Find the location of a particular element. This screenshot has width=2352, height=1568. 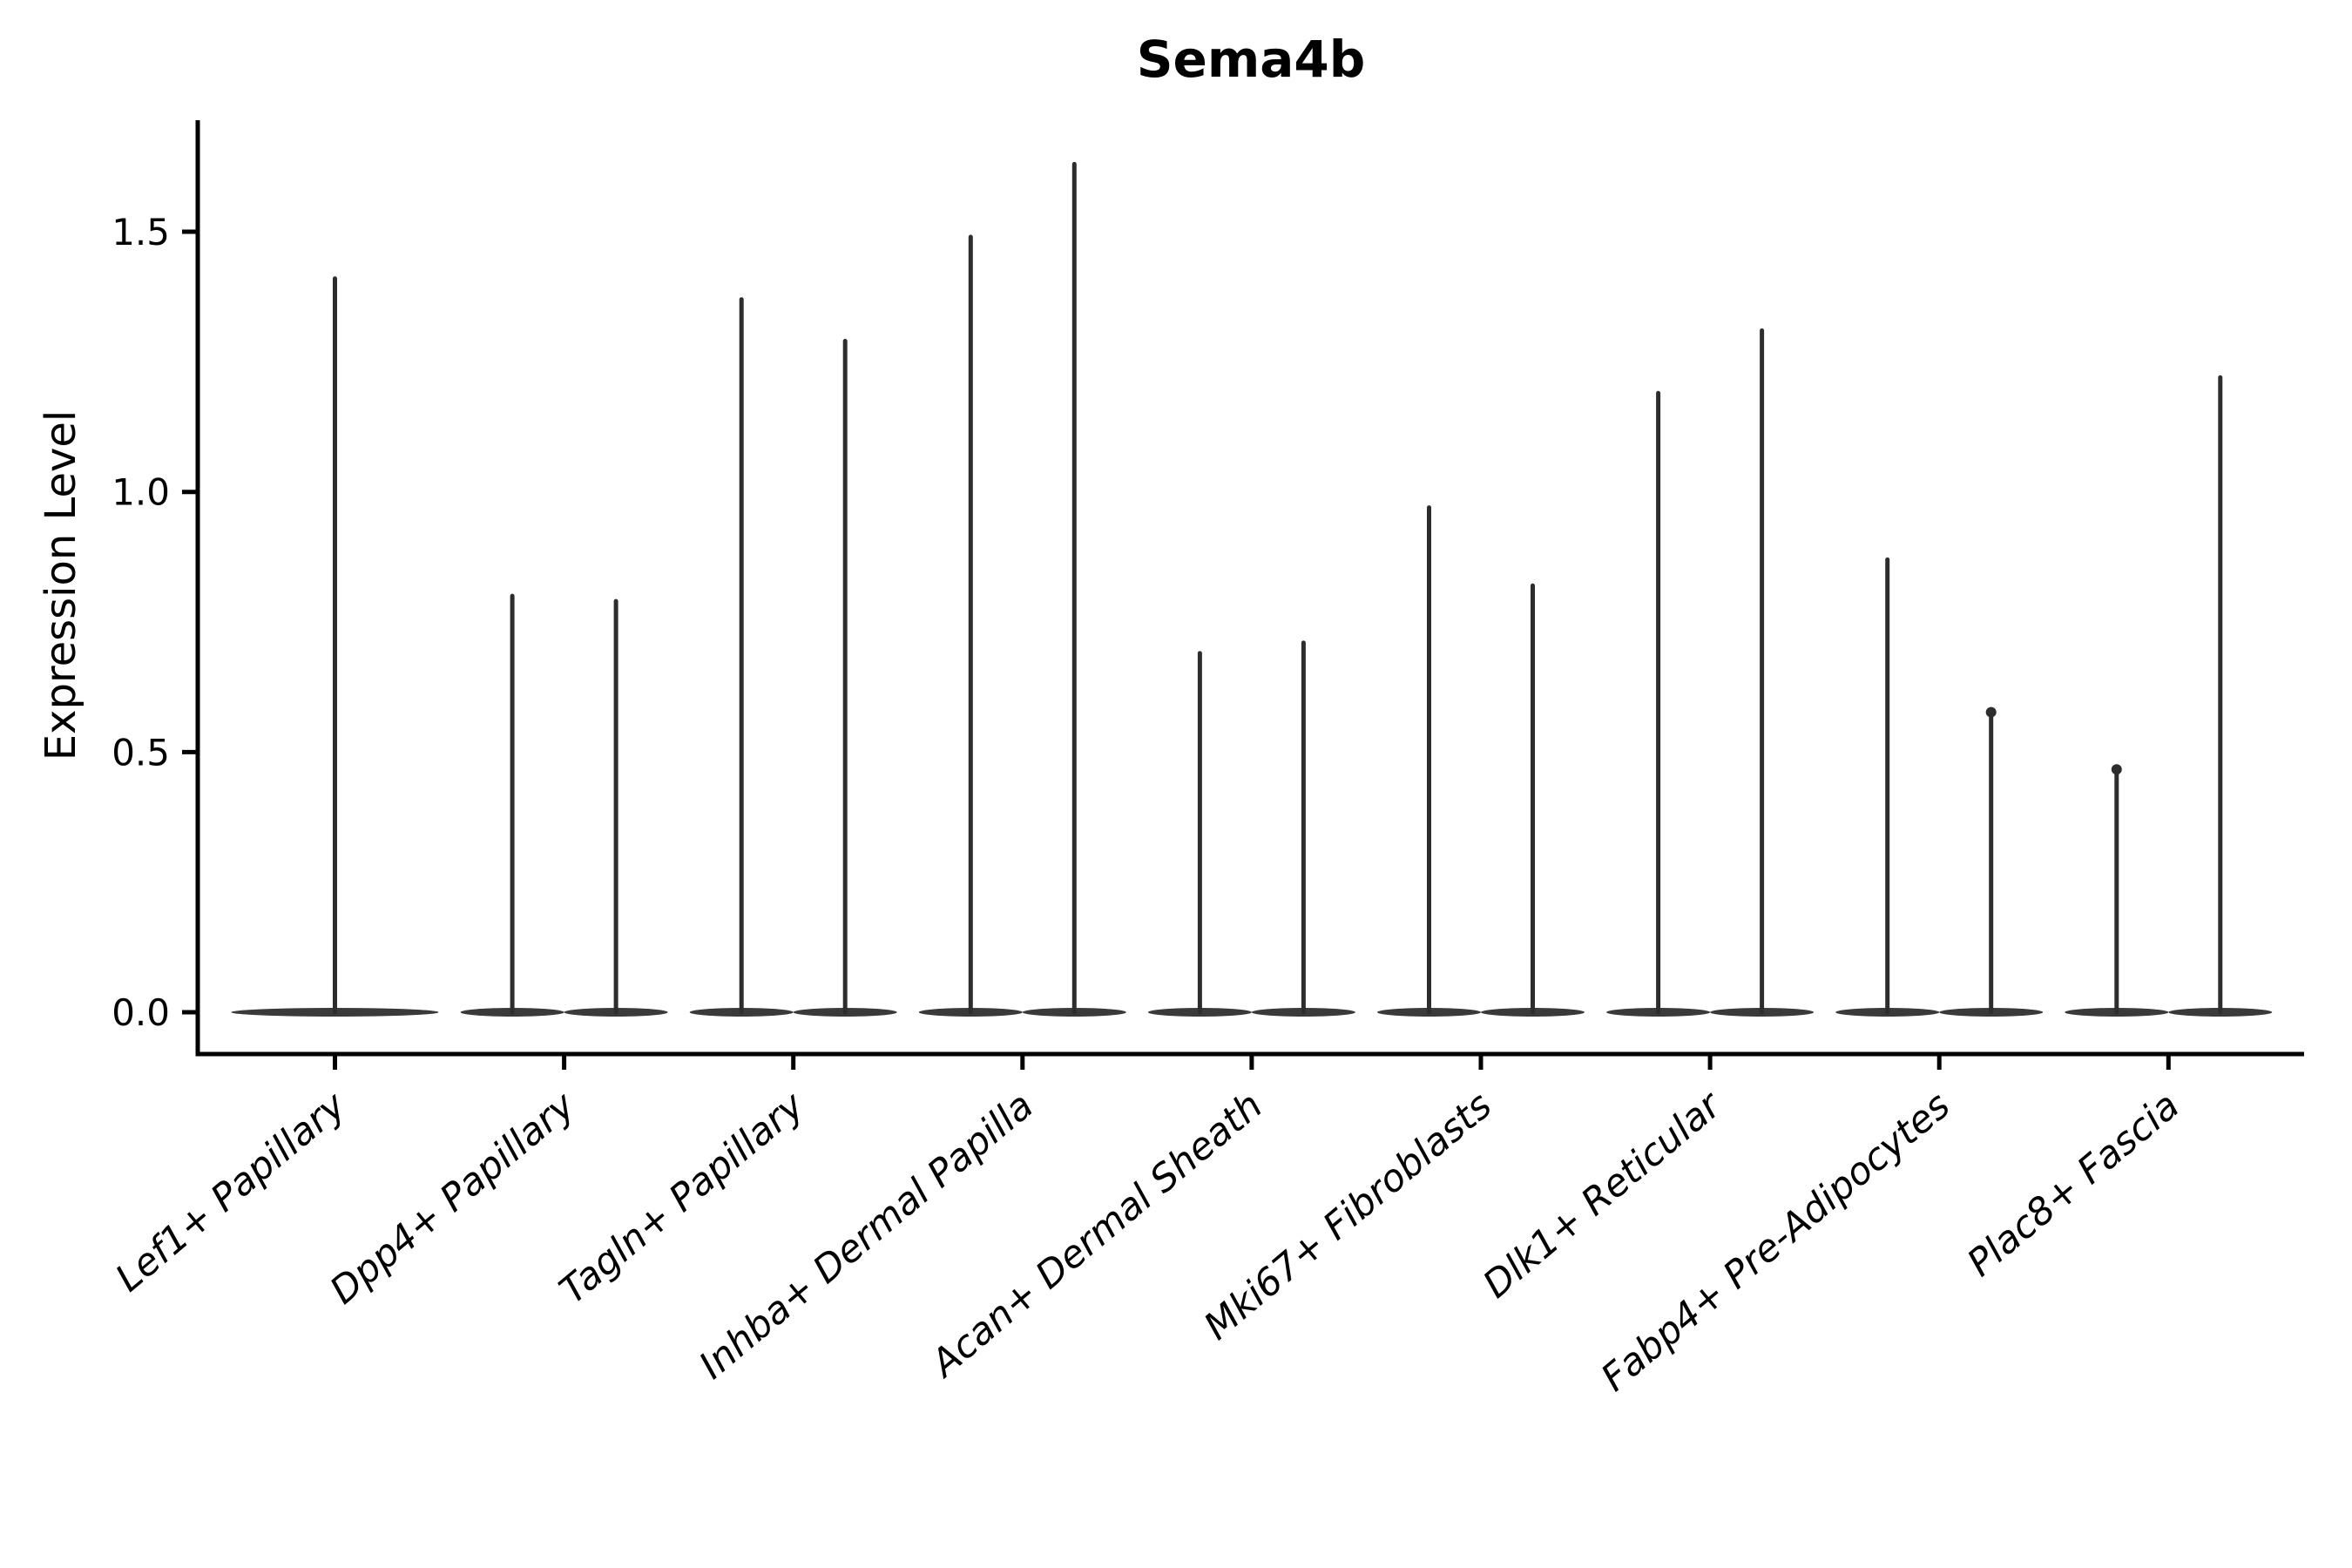

x-tick-label: Lef1+ Papillary is located at coordinates (231, 1192).